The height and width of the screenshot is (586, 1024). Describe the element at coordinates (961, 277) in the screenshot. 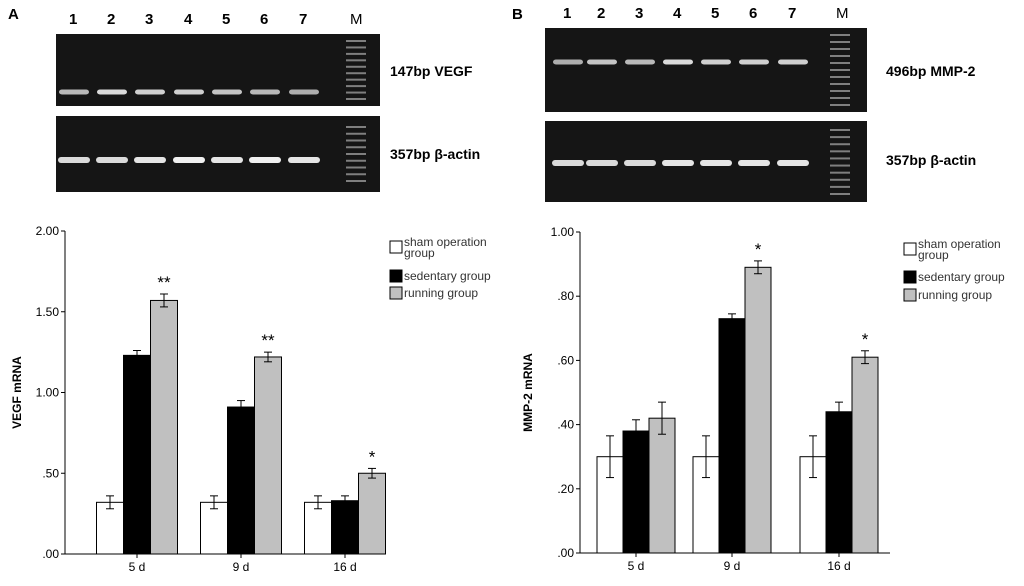

I see `legend-label: sedentary group` at that location.